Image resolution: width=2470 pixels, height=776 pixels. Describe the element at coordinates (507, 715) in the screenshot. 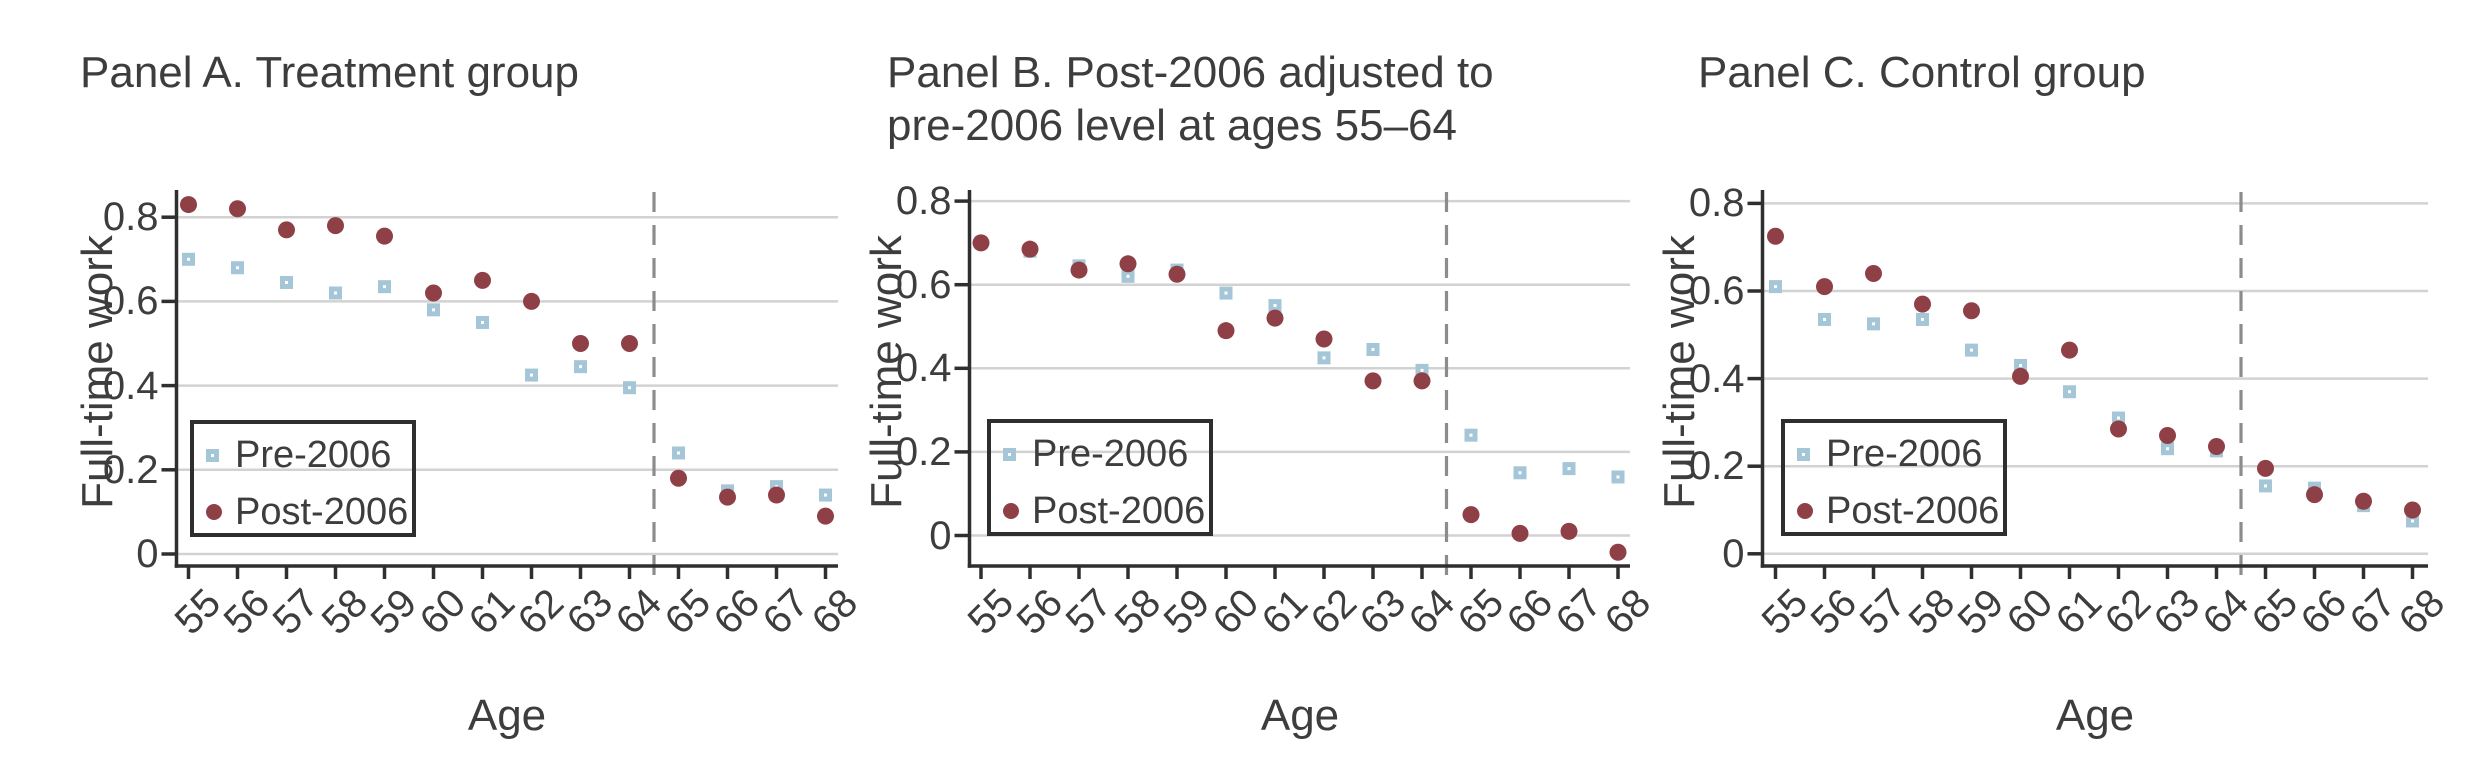

I see `panel-a-x-axis-label: Age` at that location.